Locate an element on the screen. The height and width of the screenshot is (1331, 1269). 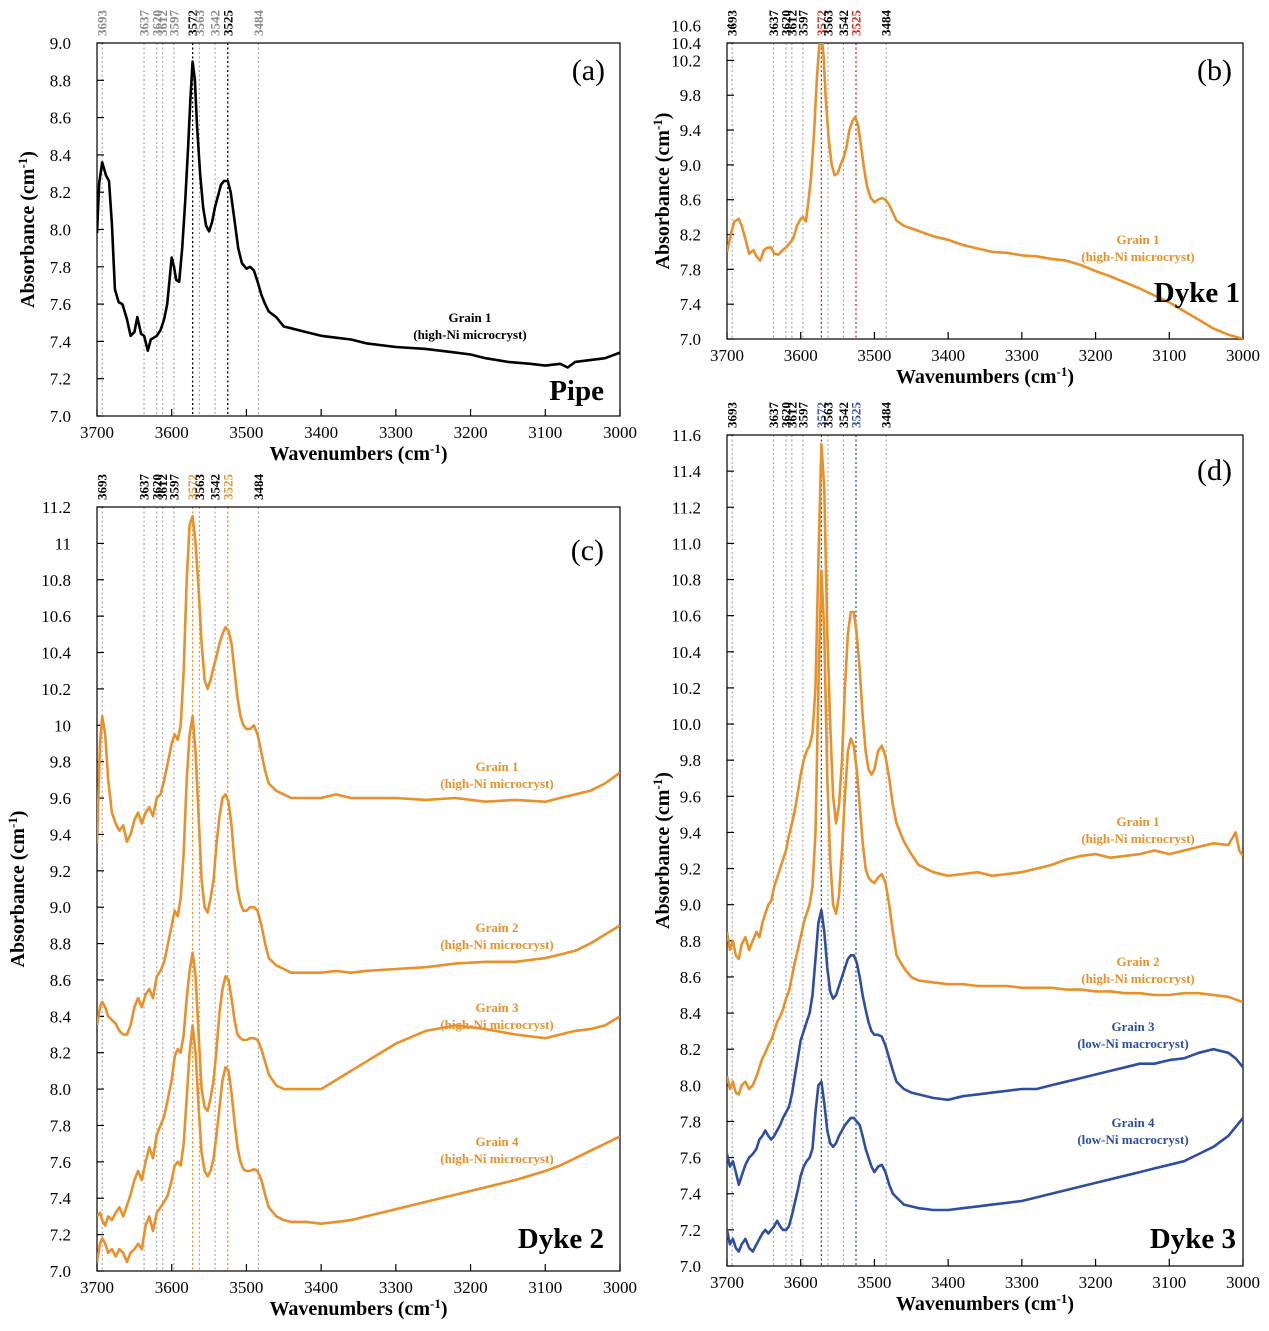
y-tick-label: 10.8 is located at coordinates (686, 580).